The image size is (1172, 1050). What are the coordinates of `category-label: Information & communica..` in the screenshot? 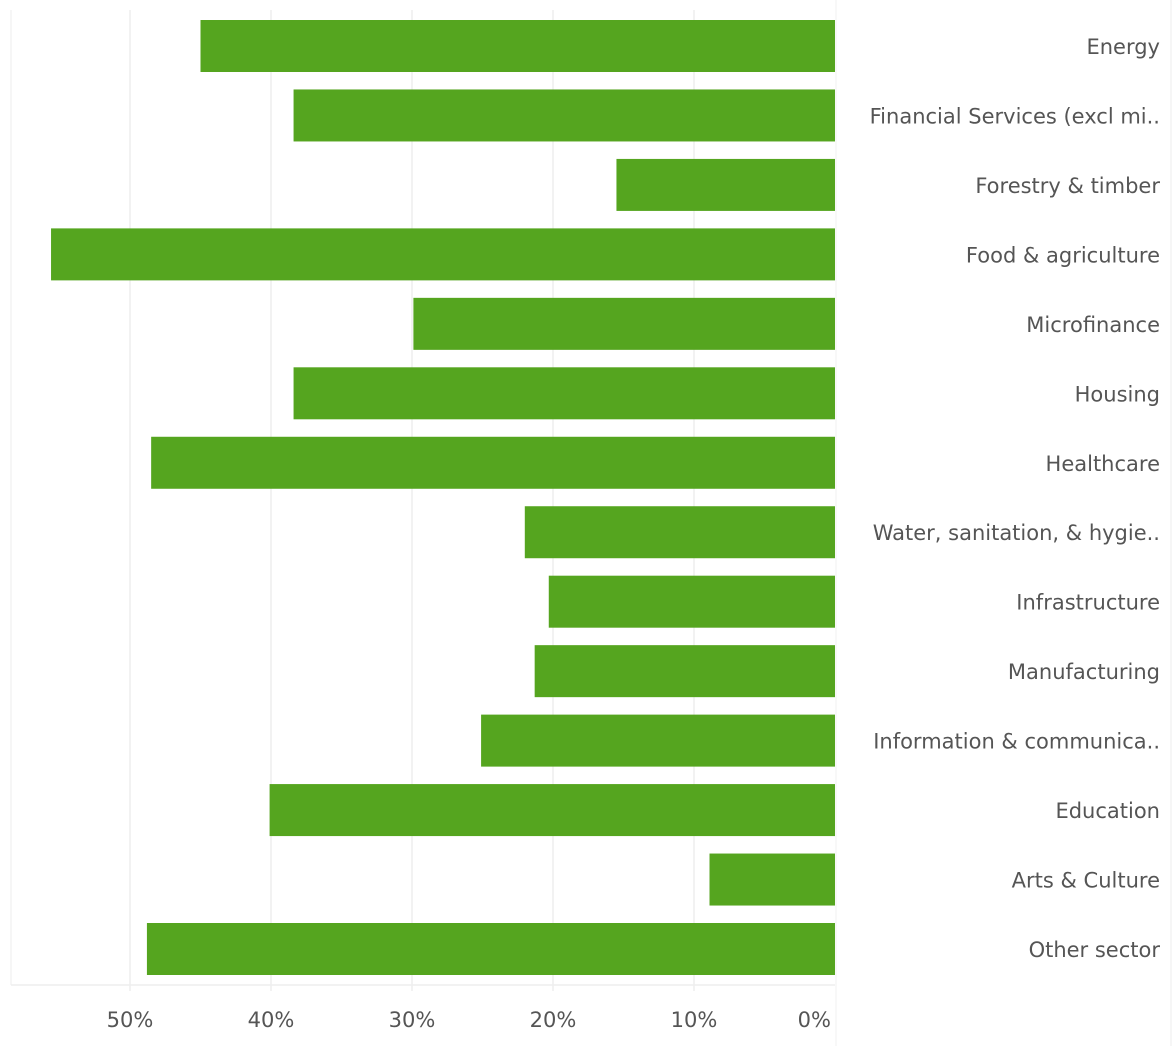 It's located at (1016, 742).